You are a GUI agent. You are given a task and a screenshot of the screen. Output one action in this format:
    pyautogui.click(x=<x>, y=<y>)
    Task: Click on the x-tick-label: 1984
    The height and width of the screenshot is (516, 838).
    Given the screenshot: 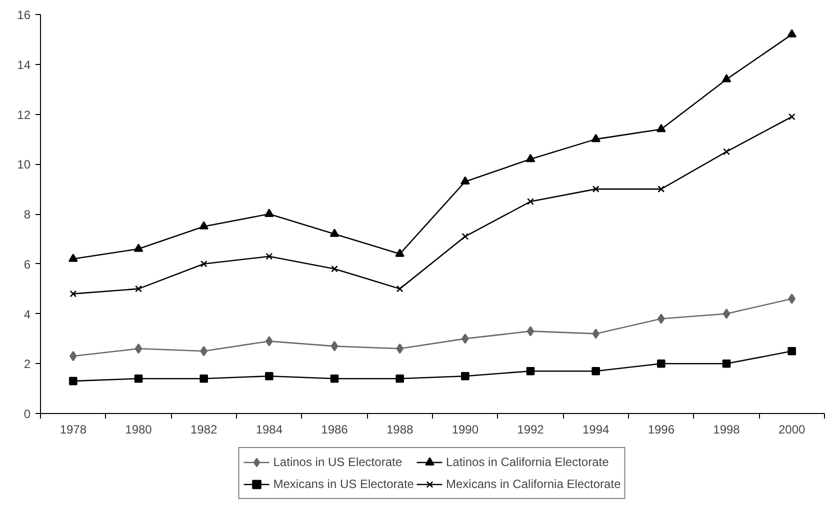 What is the action you would take?
    pyautogui.click(x=269, y=429)
    